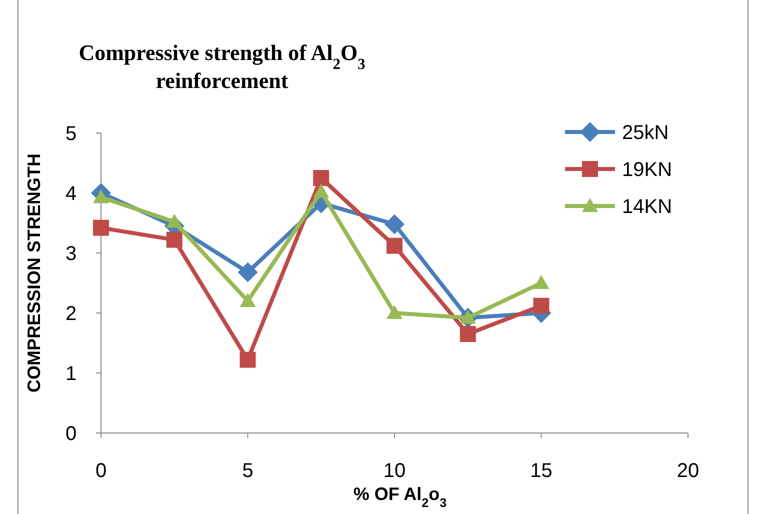 The image size is (761, 514). I want to click on y-tick-label: 0, so click(71, 434).